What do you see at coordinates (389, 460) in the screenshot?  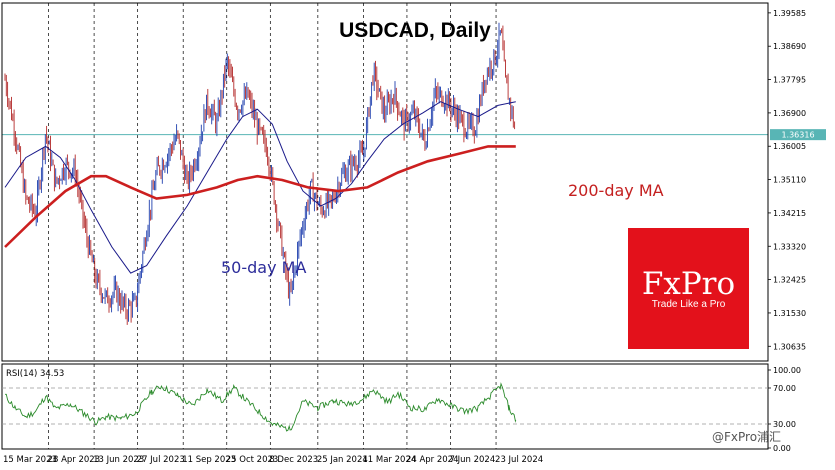 I see `x-tick-label: 11 Mar 2024` at bounding box center [389, 460].